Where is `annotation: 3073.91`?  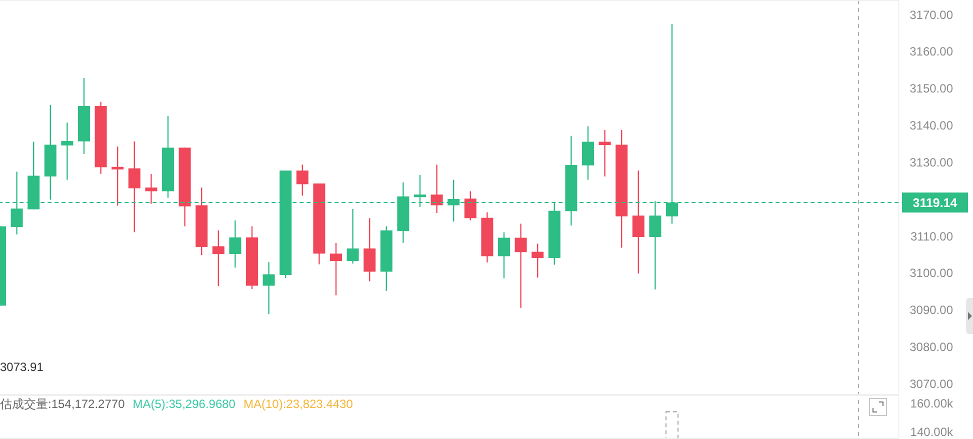
annotation: 3073.91 is located at coordinates (22, 367).